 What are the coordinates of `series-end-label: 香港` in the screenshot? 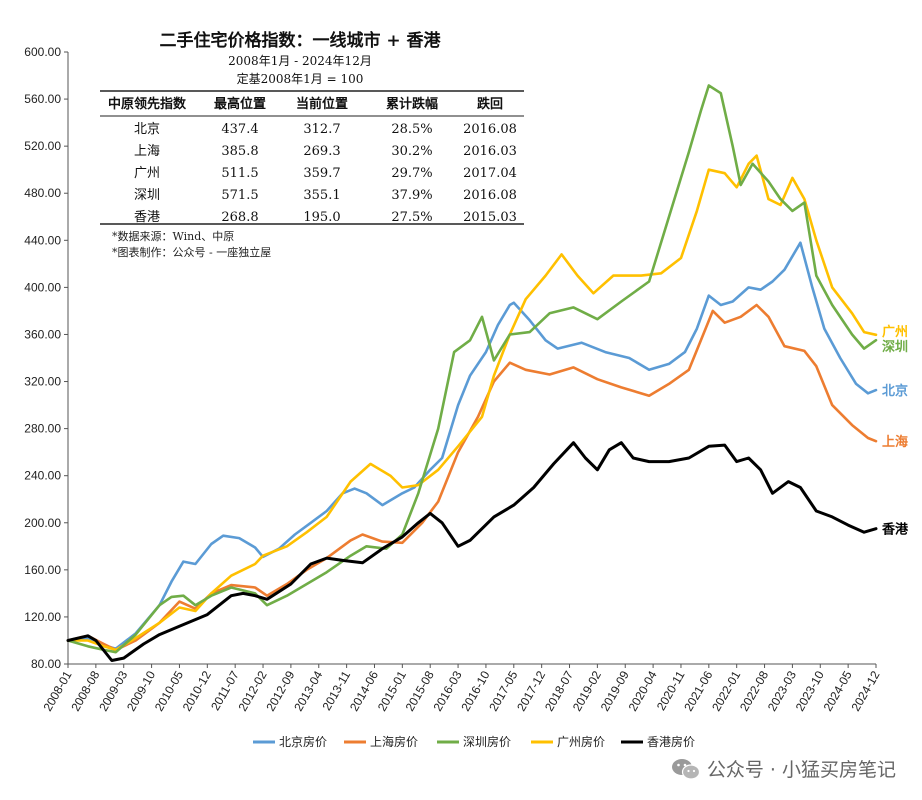 It's located at (895, 530).